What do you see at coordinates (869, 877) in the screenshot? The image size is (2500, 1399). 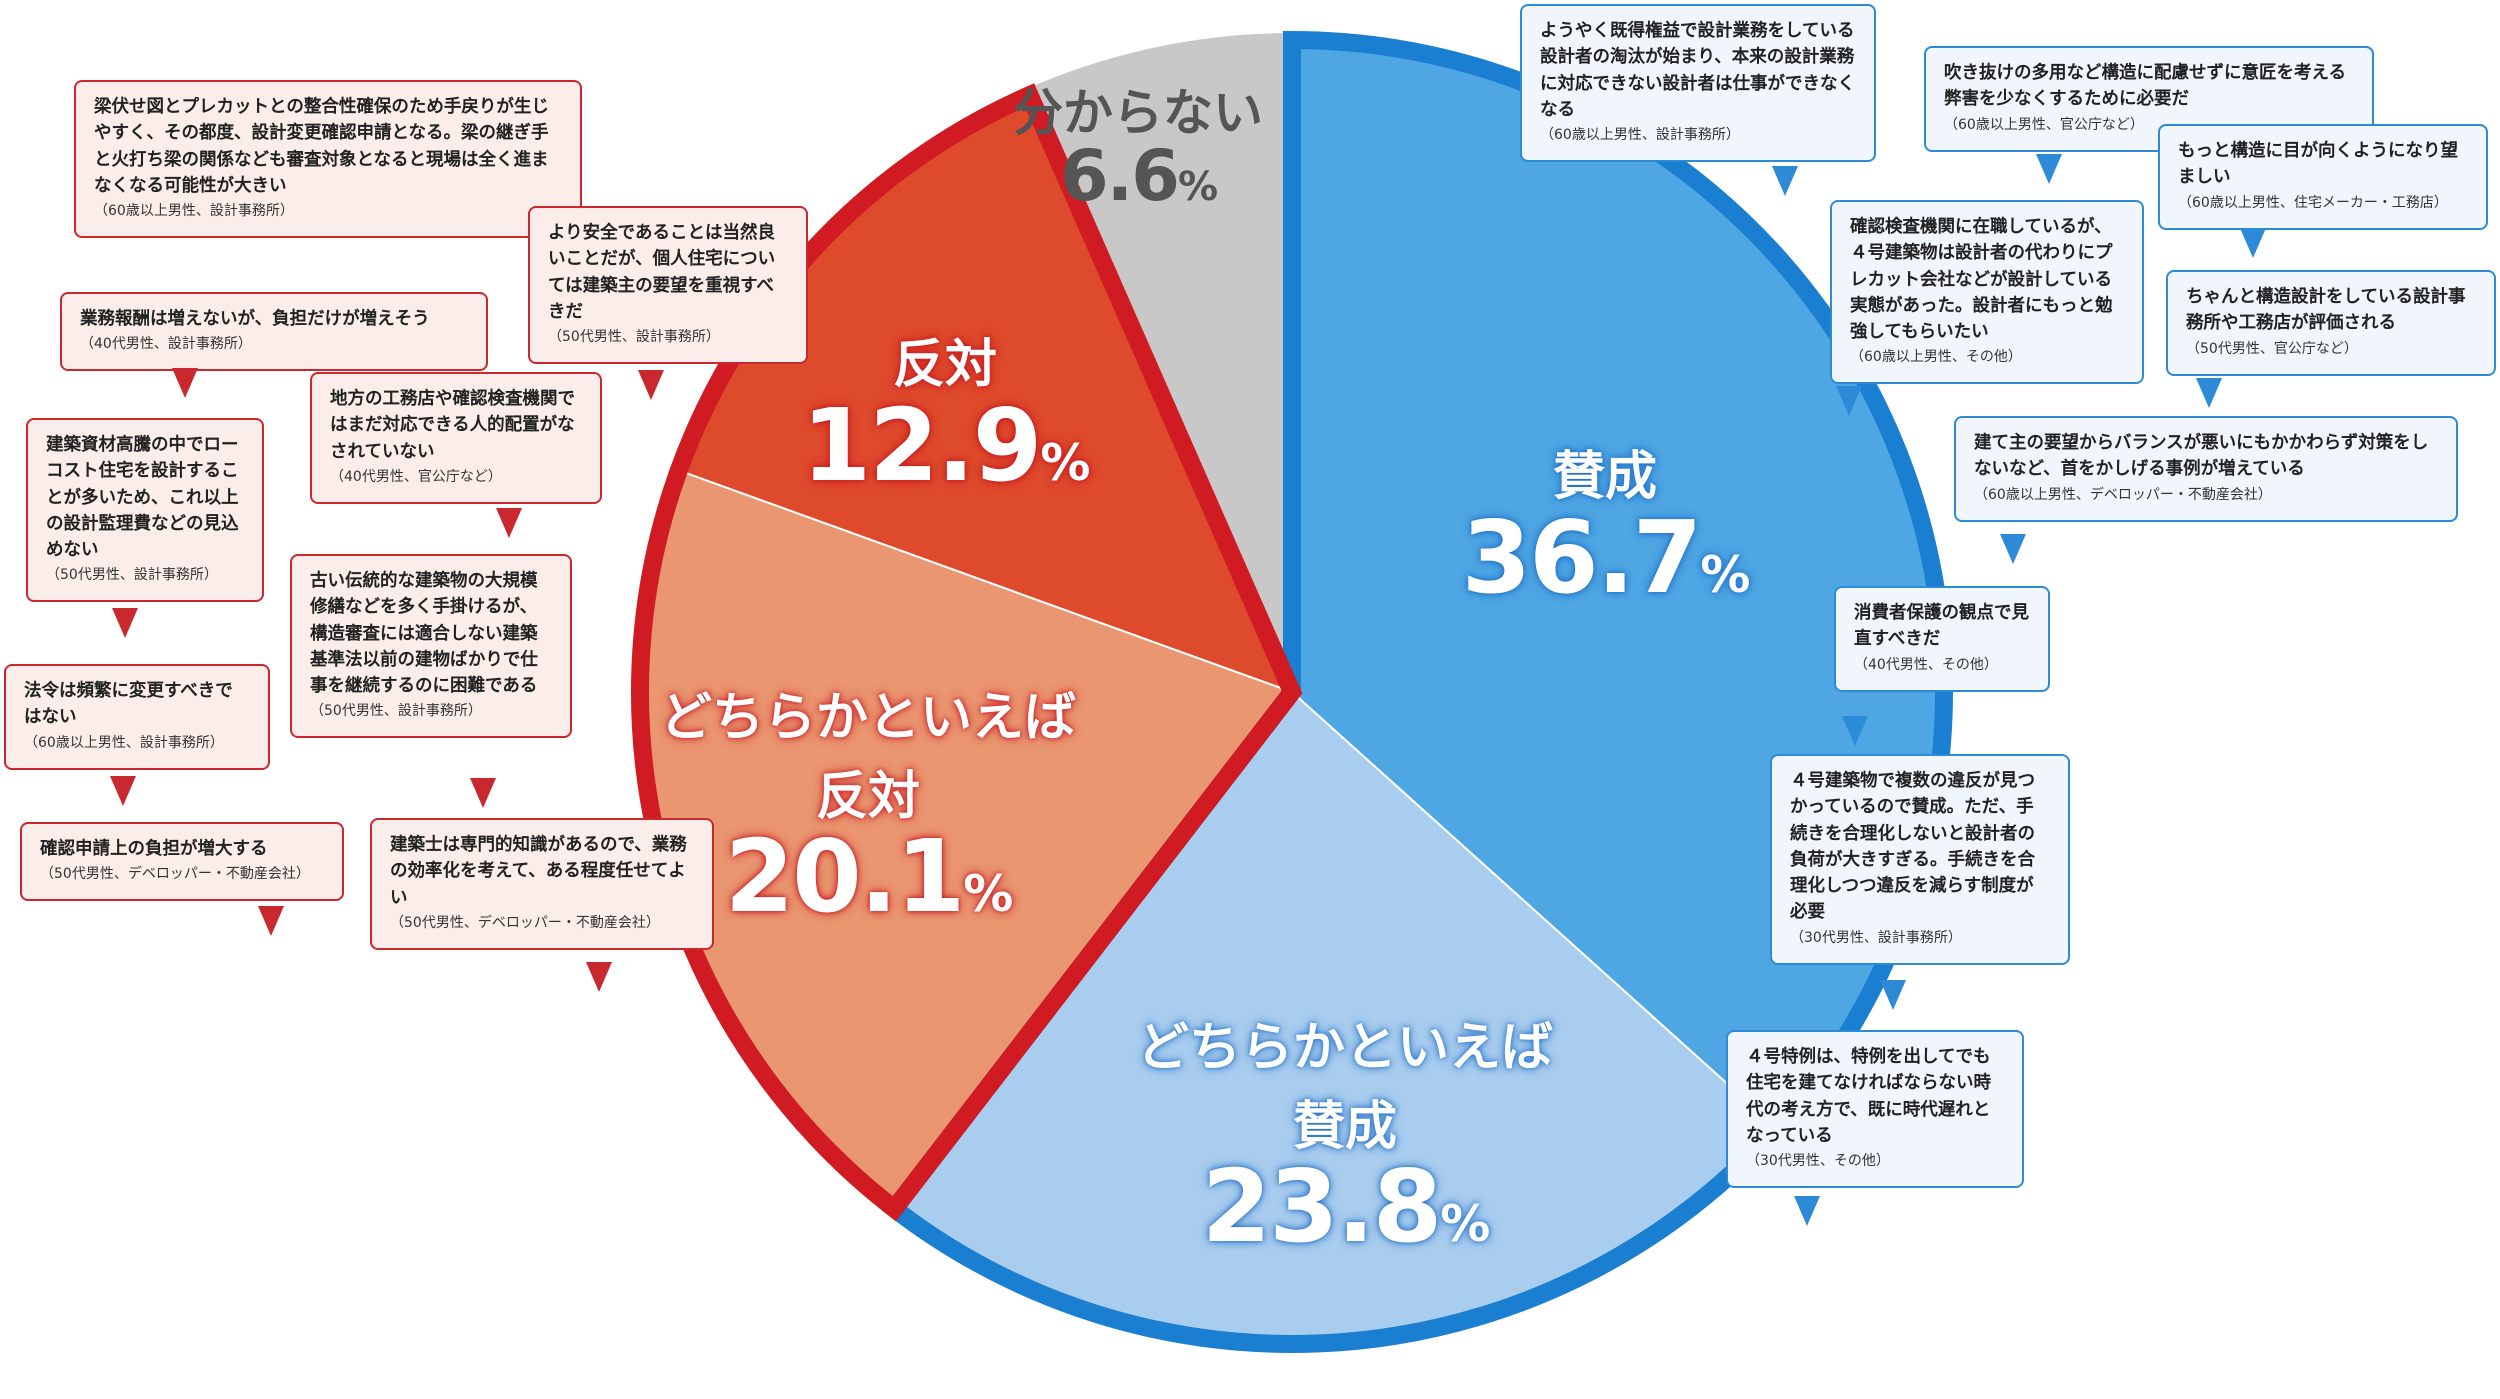 I see `label-lean-disagree-value: 20.1%` at bounding box center [869, 877].